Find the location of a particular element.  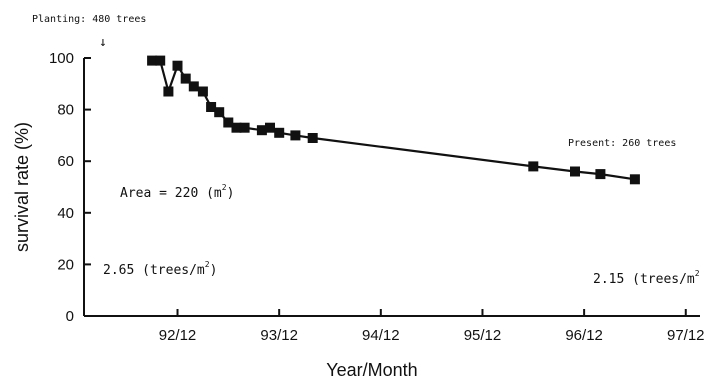

annotation-density-start: 2.65 (trees/m2) is located at coordinates (160, 269).